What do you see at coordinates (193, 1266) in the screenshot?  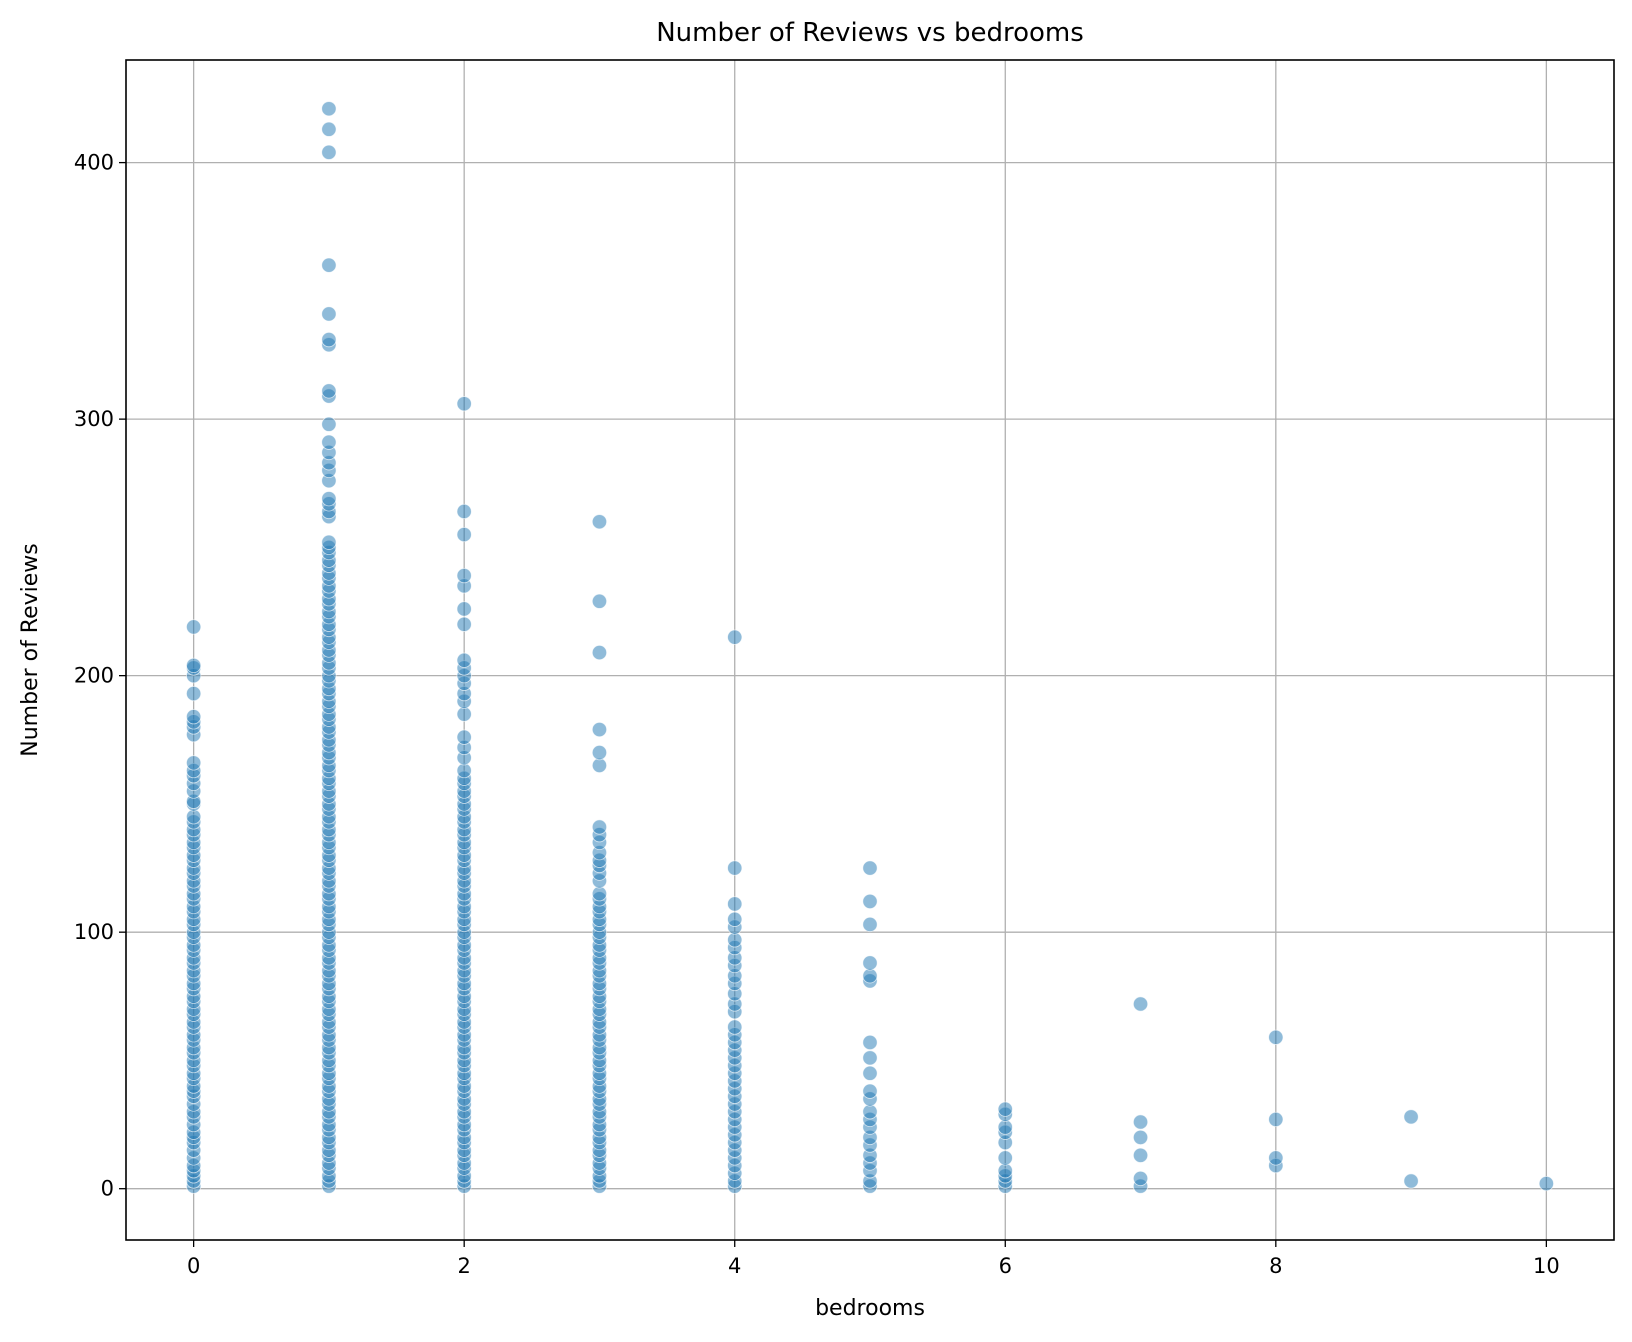 I see `x-tick-label: 0` at bounding box center [193, 1266].